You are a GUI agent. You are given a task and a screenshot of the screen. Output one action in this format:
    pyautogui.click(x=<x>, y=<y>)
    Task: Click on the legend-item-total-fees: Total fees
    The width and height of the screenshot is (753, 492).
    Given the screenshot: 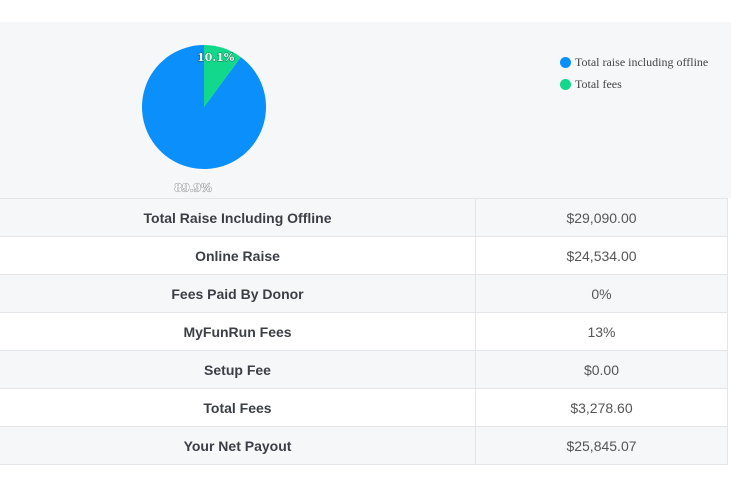 What is the action you would take?
    pyautogui.click(x=634, y=84)
    